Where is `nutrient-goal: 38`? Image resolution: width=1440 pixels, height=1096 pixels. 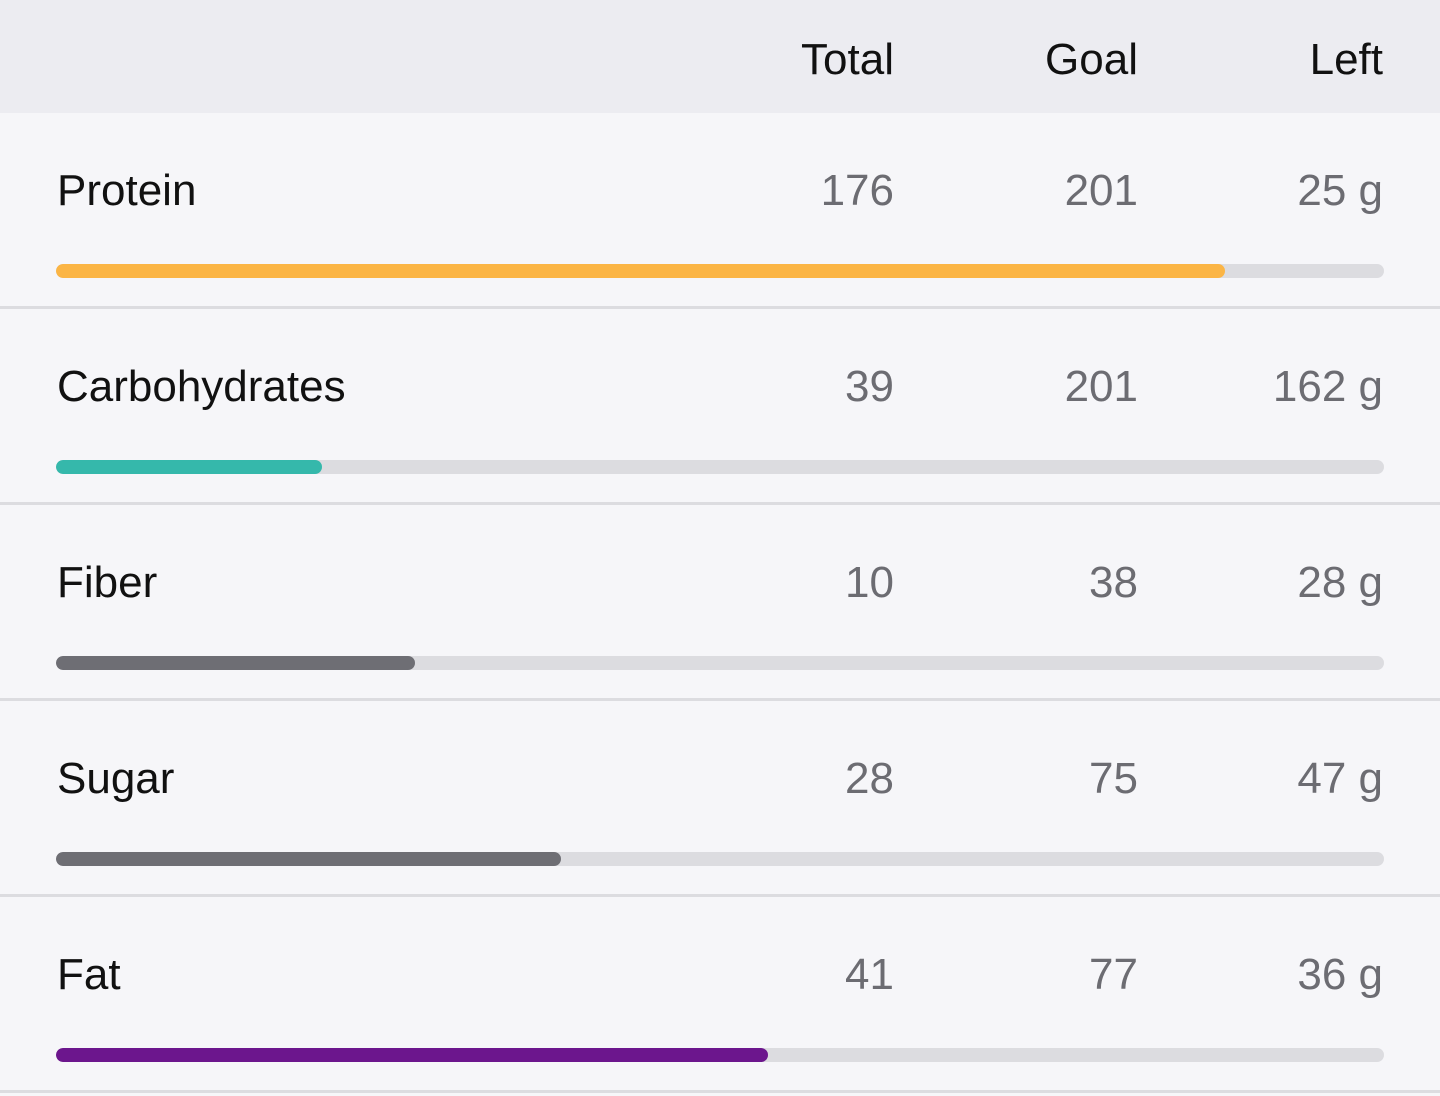
nutrient-goal: 38 is located at coordinates (1113, 582).